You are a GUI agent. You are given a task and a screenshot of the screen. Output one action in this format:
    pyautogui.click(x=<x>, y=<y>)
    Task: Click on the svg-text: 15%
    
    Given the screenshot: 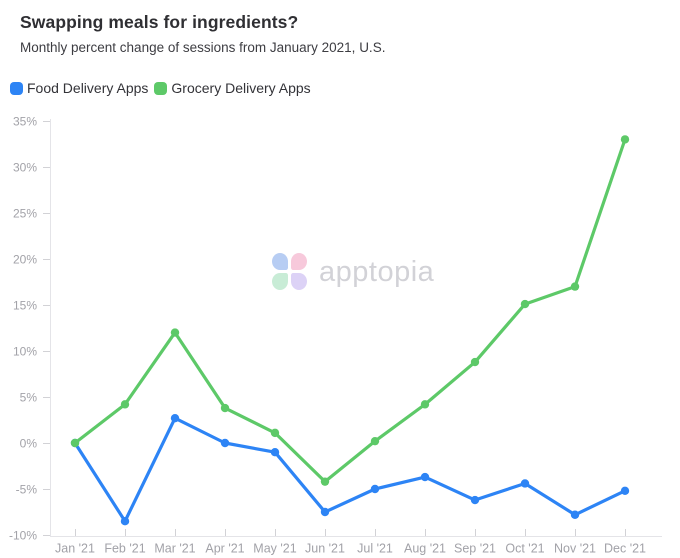 What is the action you would take?
    pyautogui.click(x=25, y=306)
    